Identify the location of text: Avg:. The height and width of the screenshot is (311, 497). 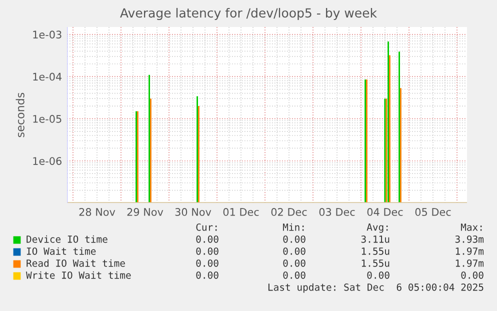
(377, 228).